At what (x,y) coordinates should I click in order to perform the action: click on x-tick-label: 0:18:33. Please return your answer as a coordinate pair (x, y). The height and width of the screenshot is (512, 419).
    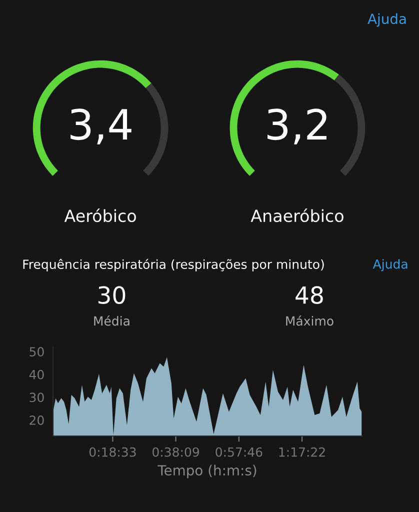
    Looking at the image, I should click on (112, 452).